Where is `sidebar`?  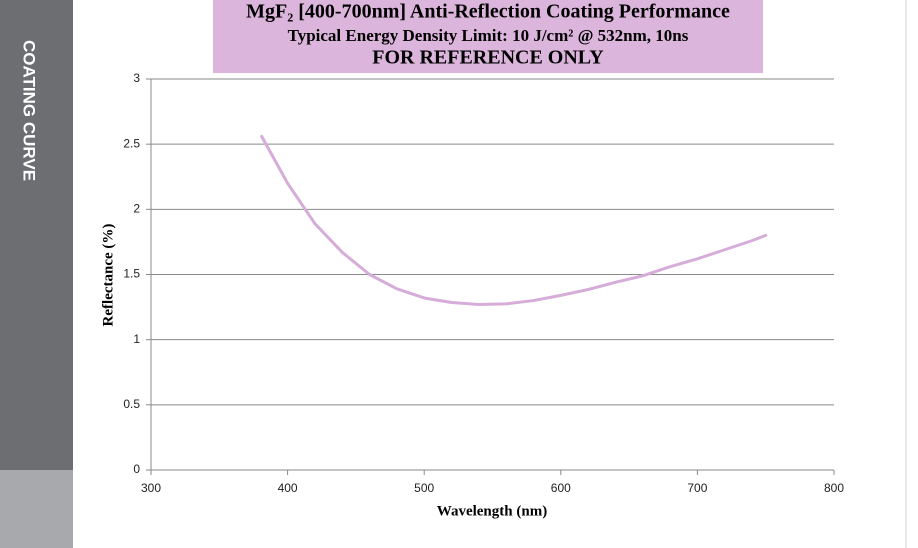 sidebar is located at coordinates (36, 235).